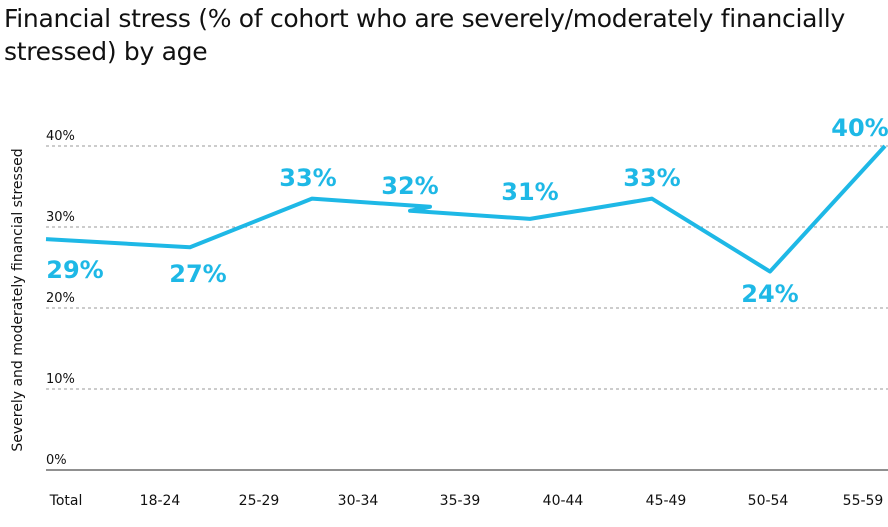 The width and height of the screenshot is (888, 527). Describe the element at coordinates (666, 501) in the screenshot. I see `x-tick-label: 45-49` at that location.